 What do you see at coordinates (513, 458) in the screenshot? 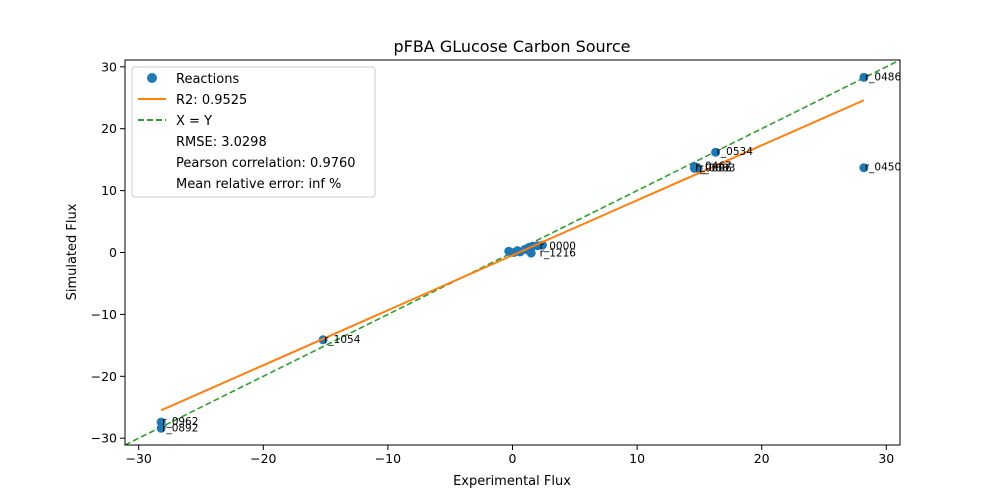
I see `x-tick-label: 0` at bounding box center [513, 458].